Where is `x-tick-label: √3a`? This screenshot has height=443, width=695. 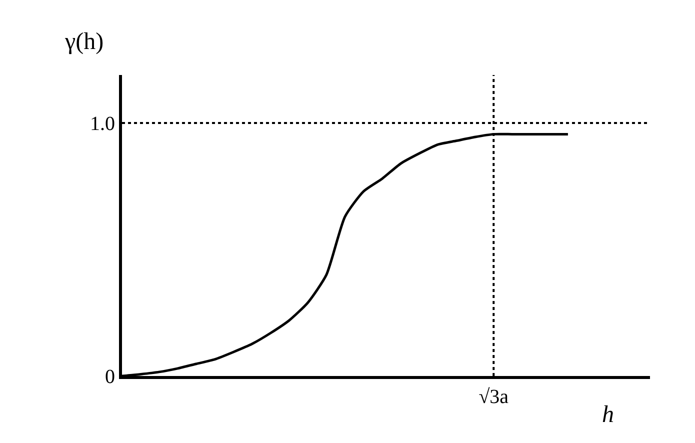 x-tick-label: √3a is located at coordinates (493, 397).